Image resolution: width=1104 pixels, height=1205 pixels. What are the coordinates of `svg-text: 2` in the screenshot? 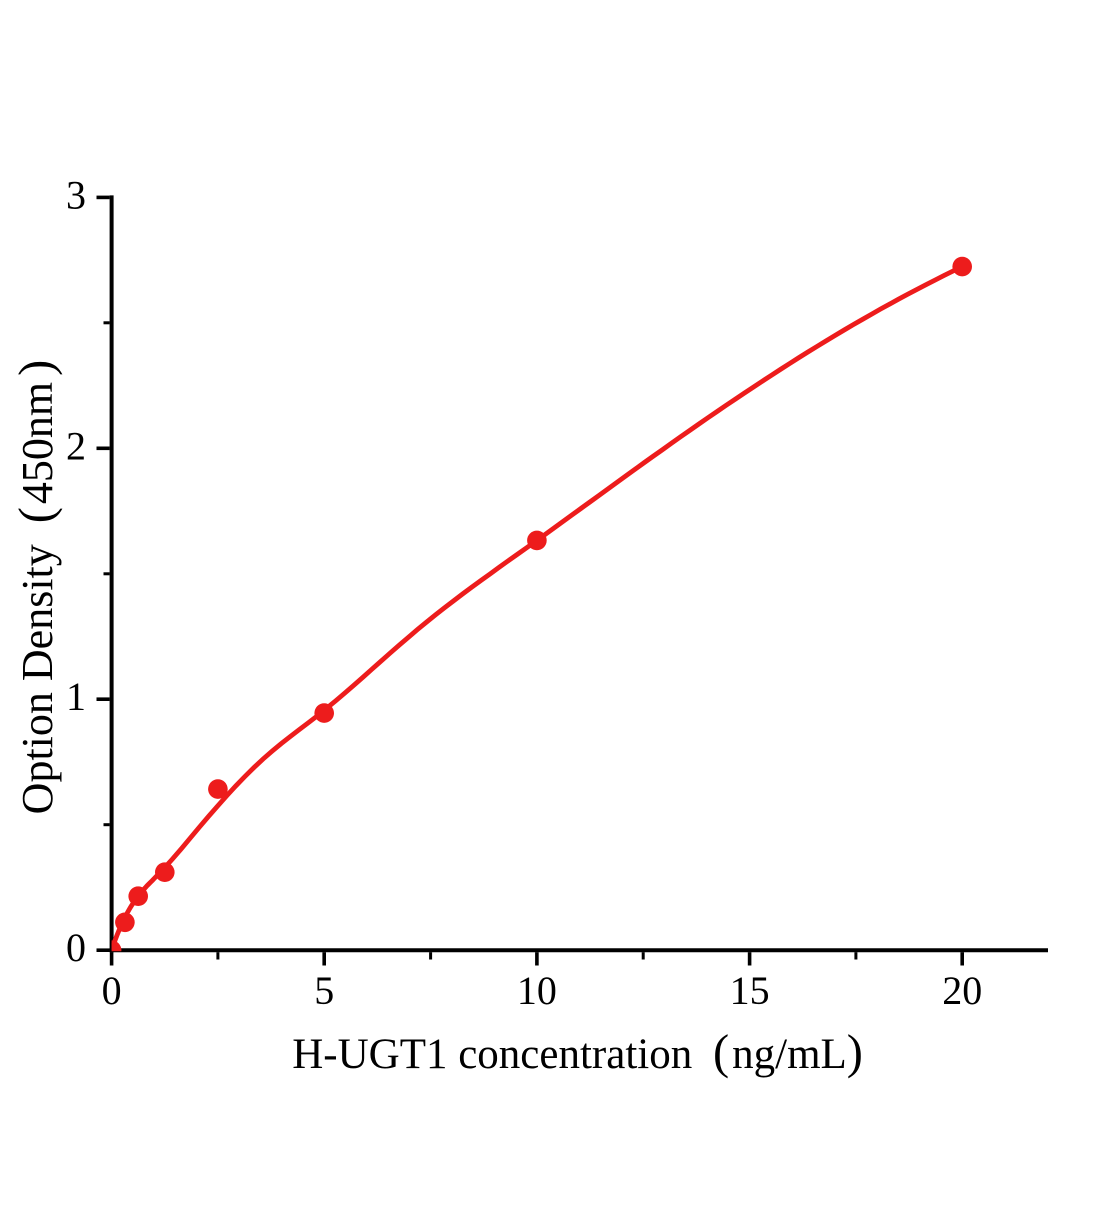 It's located at (76, 445).